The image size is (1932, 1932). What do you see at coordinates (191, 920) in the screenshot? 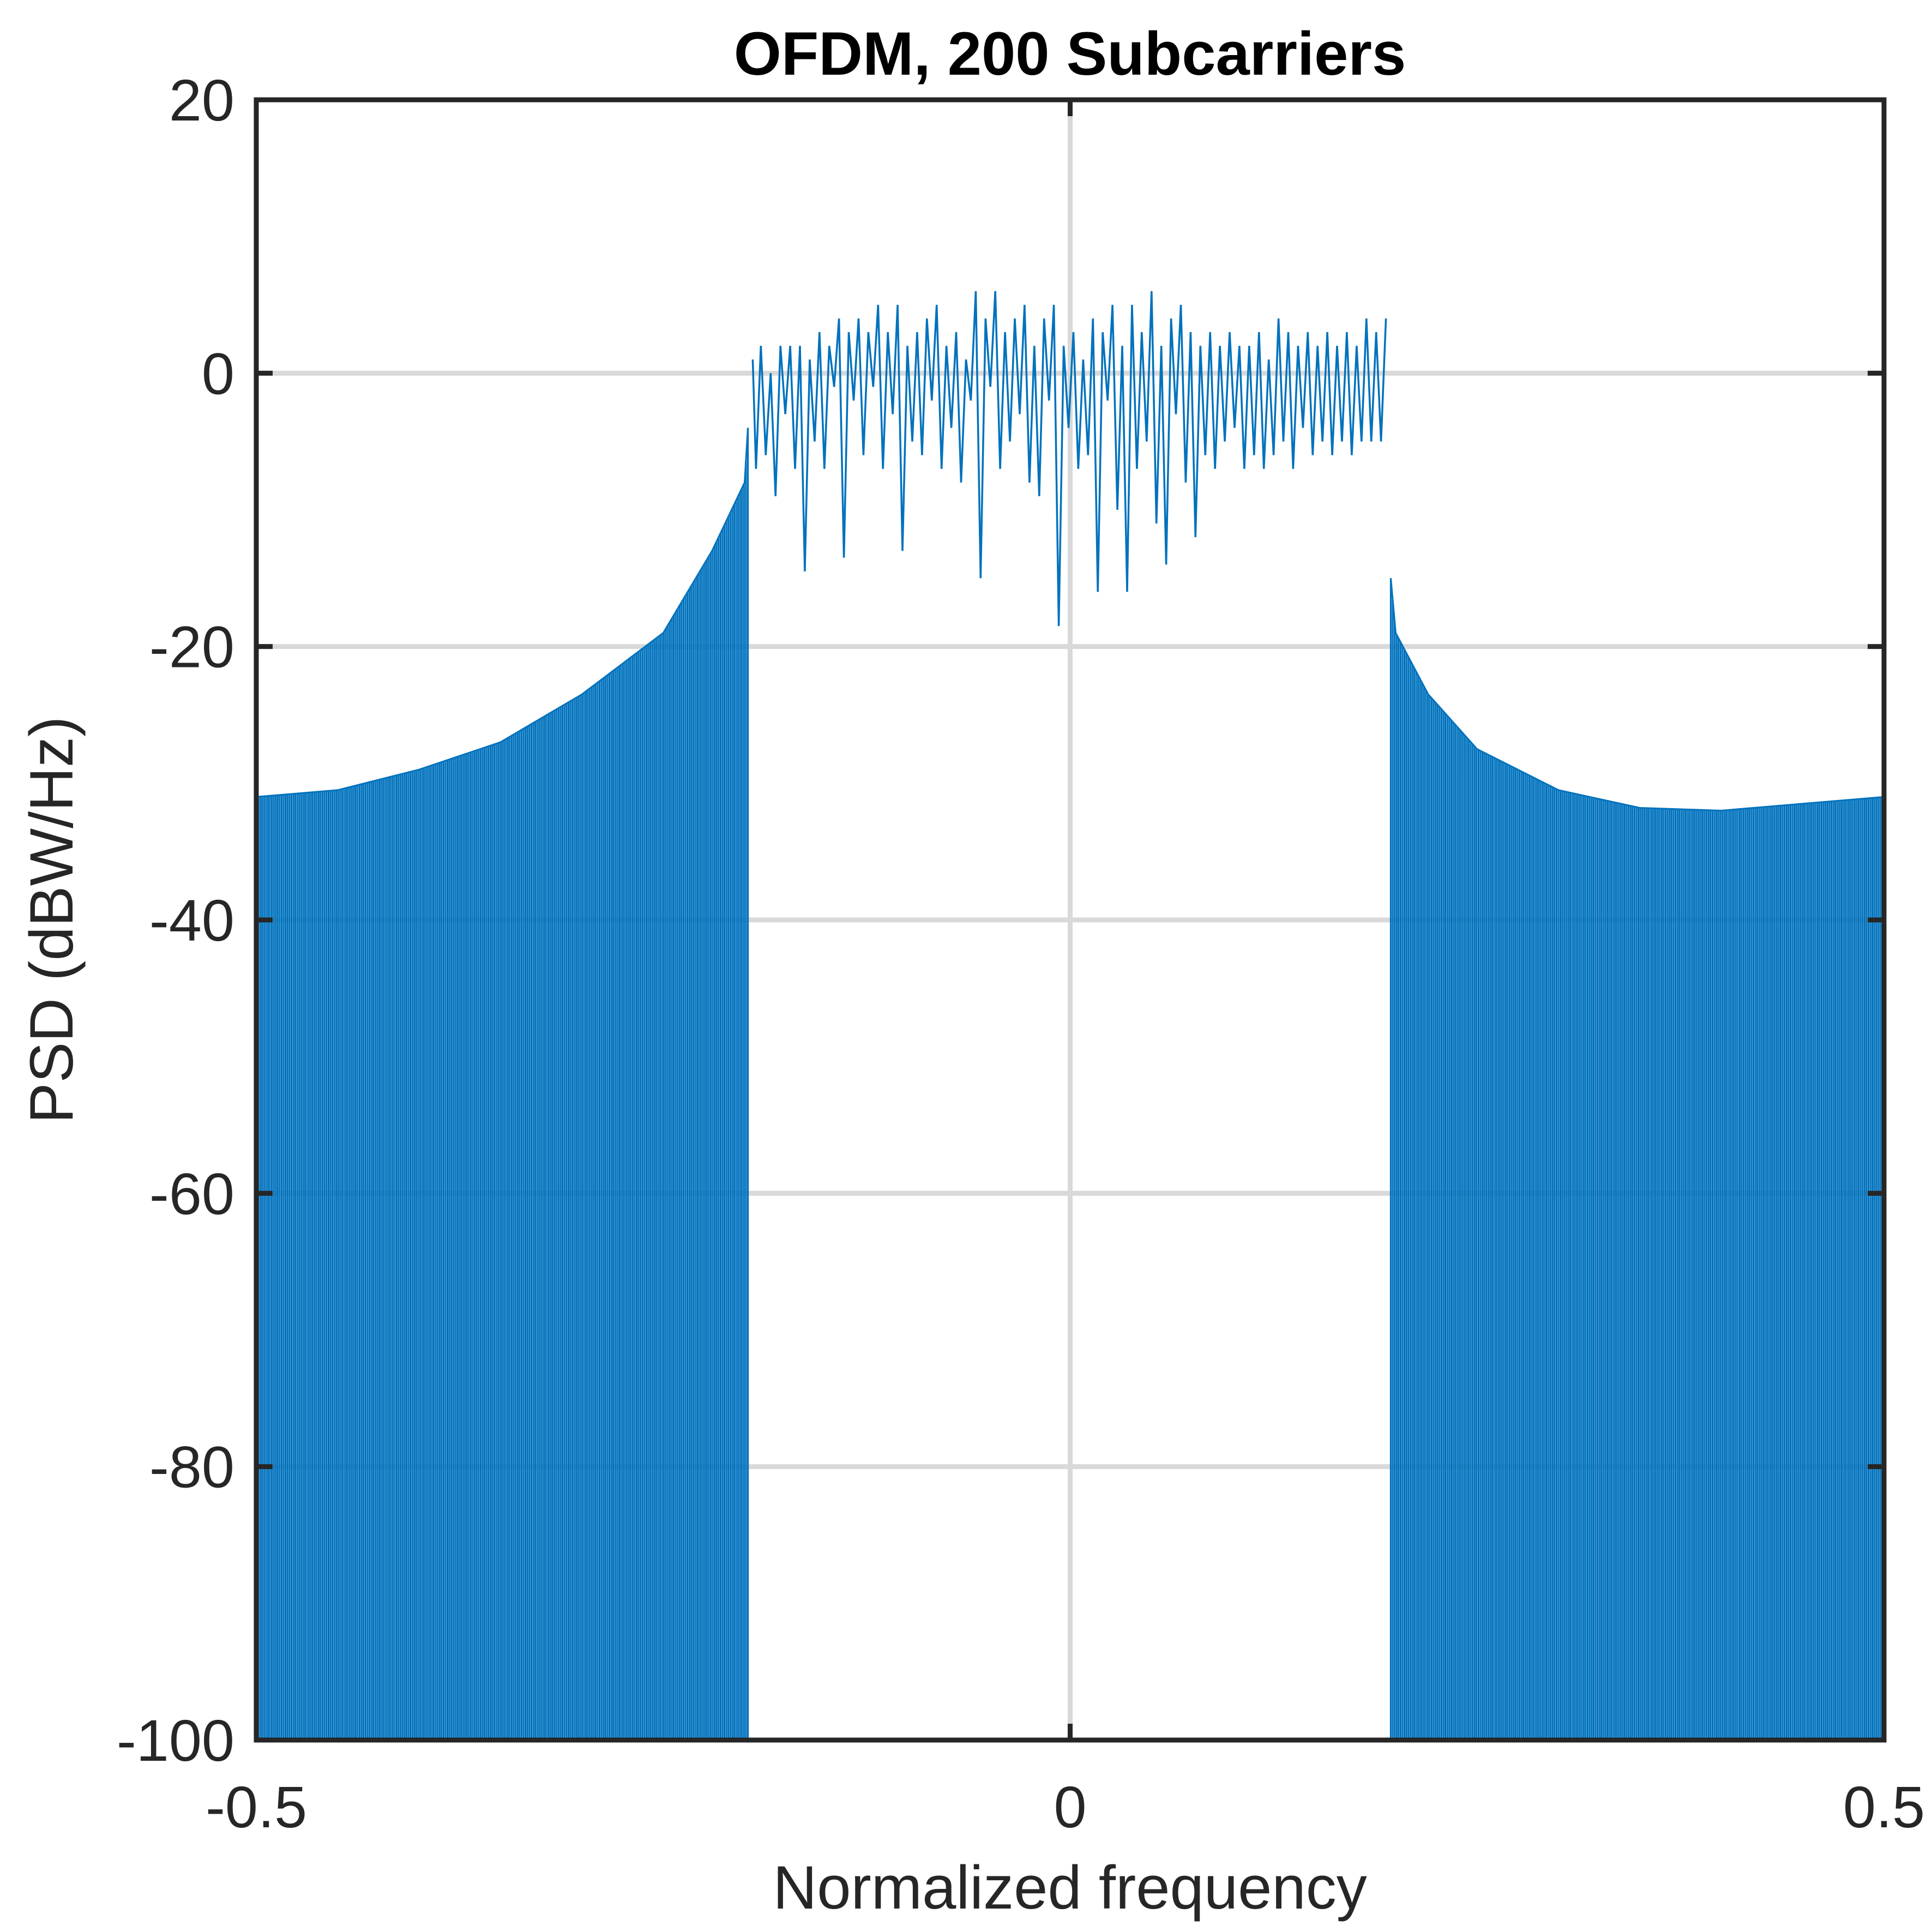
I see `y-tick-label: -40` at bounding box center [191, 920].